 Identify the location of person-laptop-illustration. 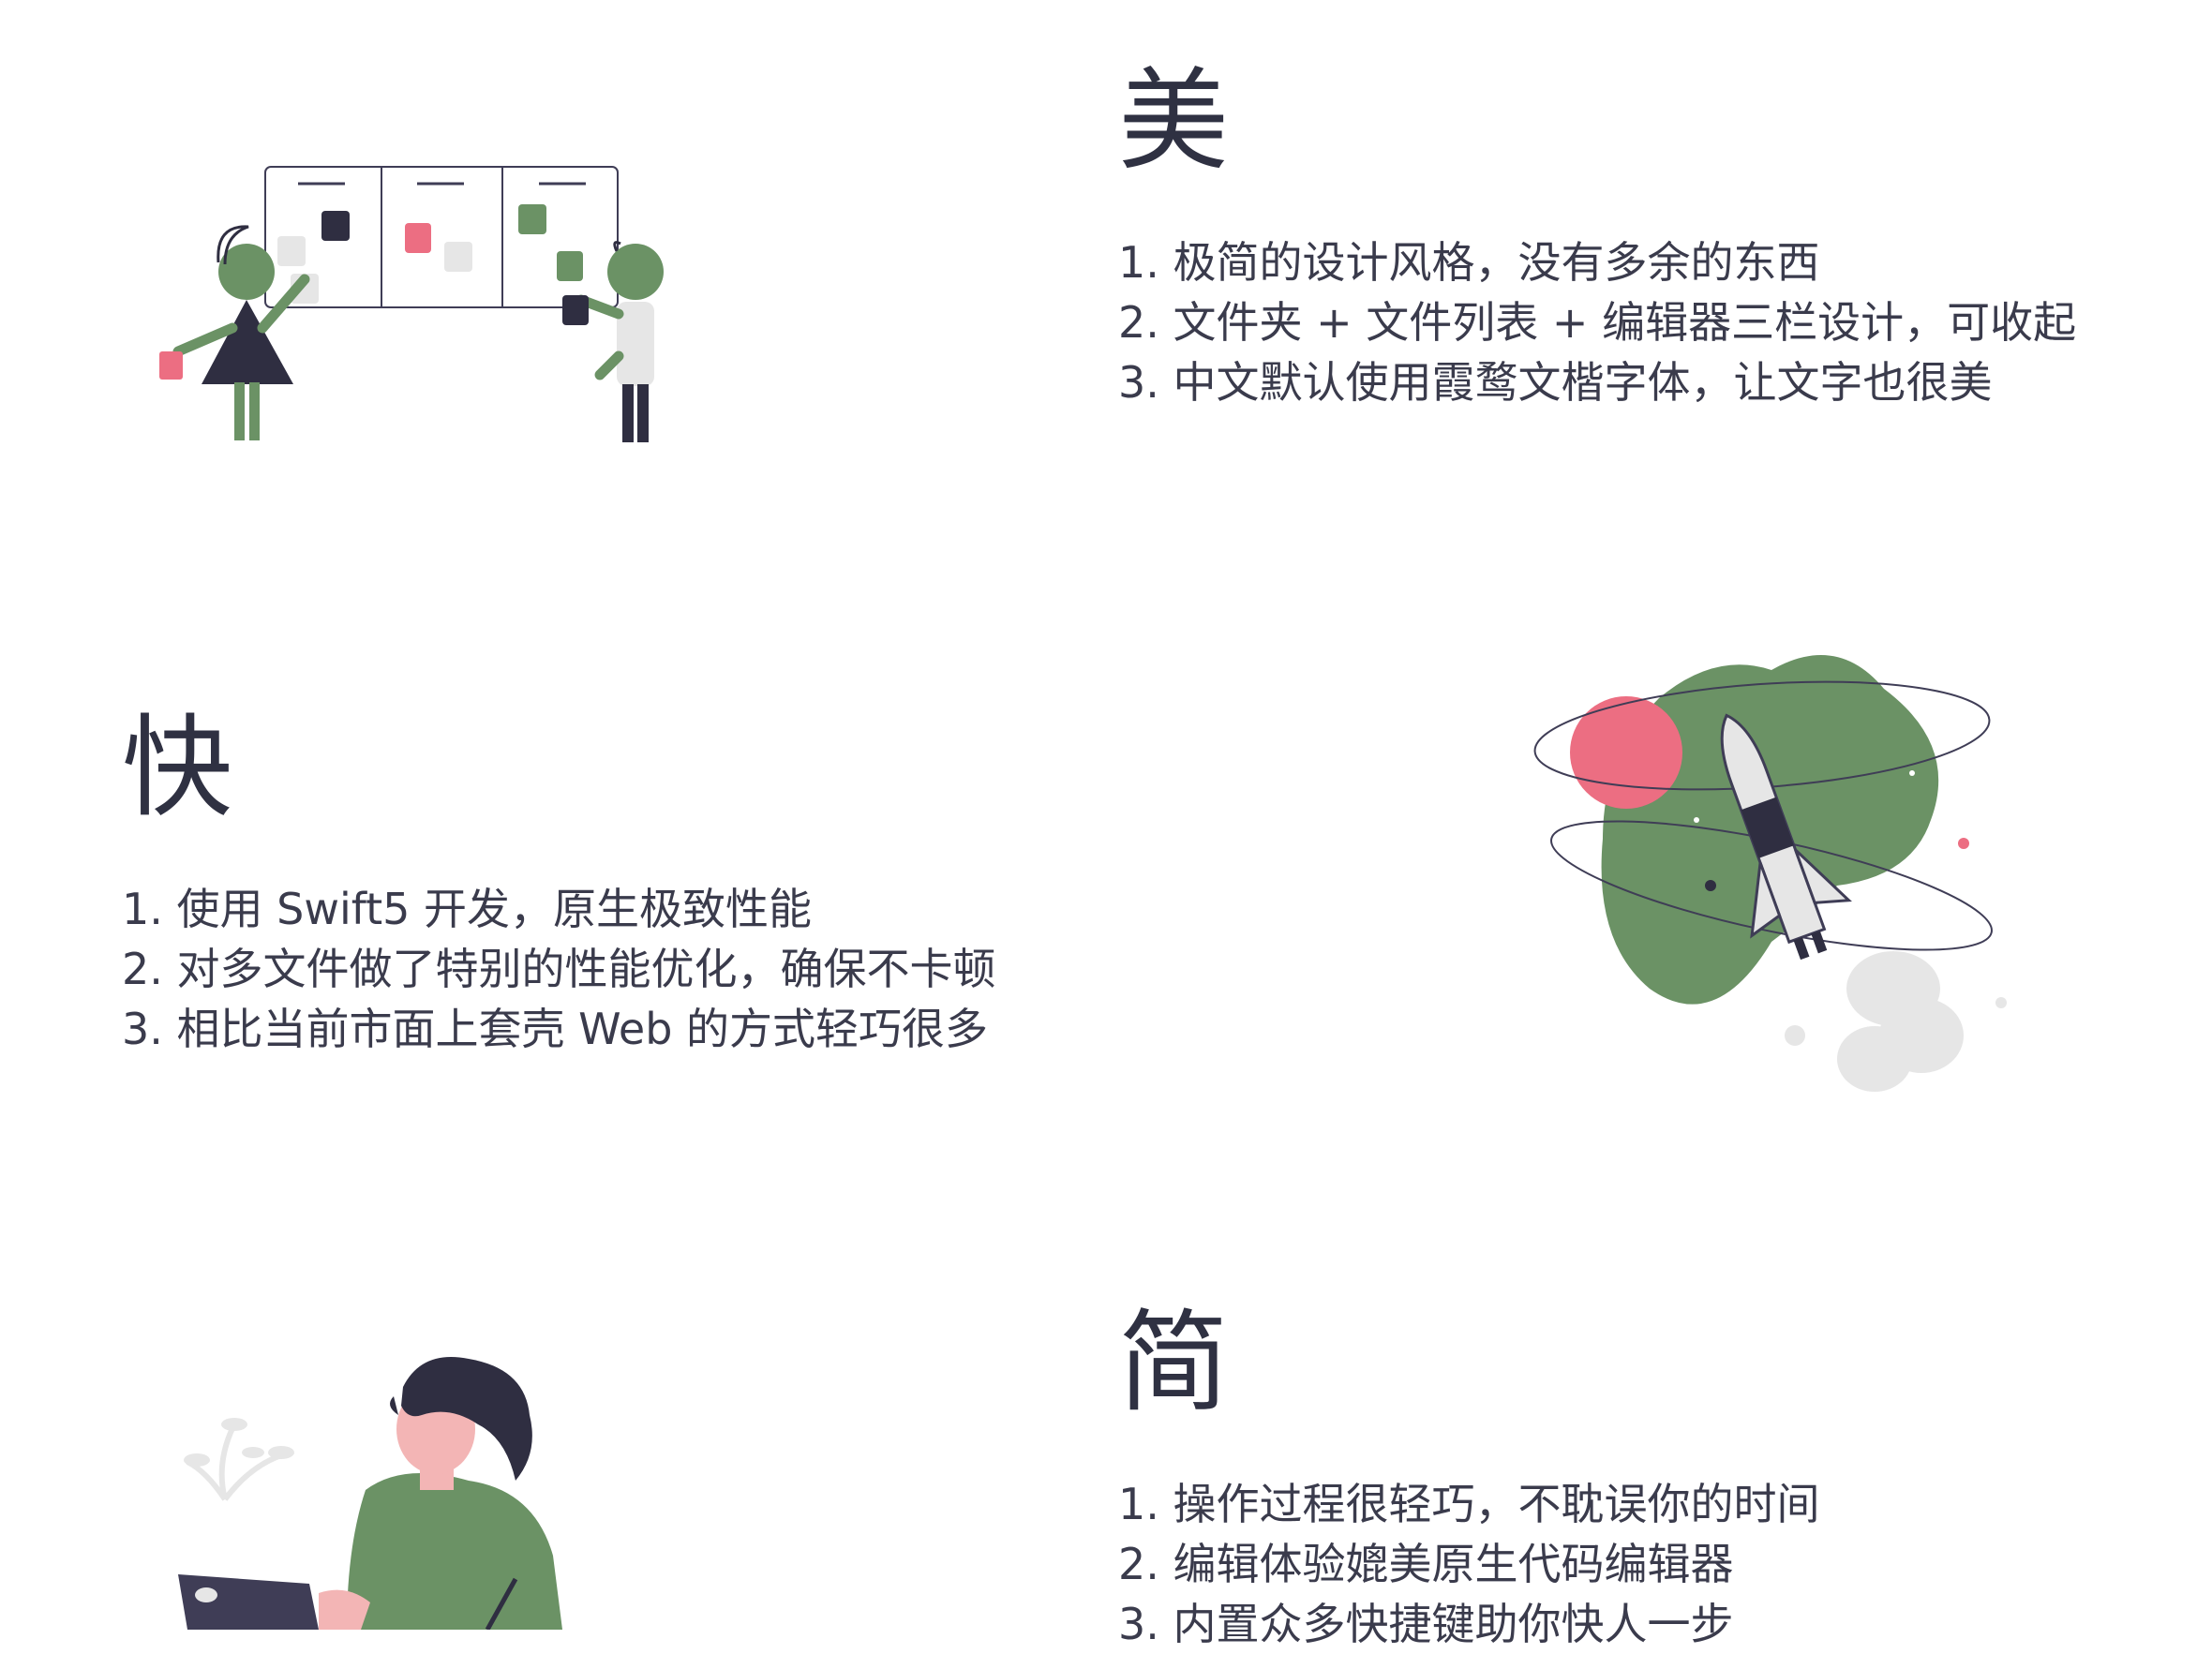
(394, 1490).